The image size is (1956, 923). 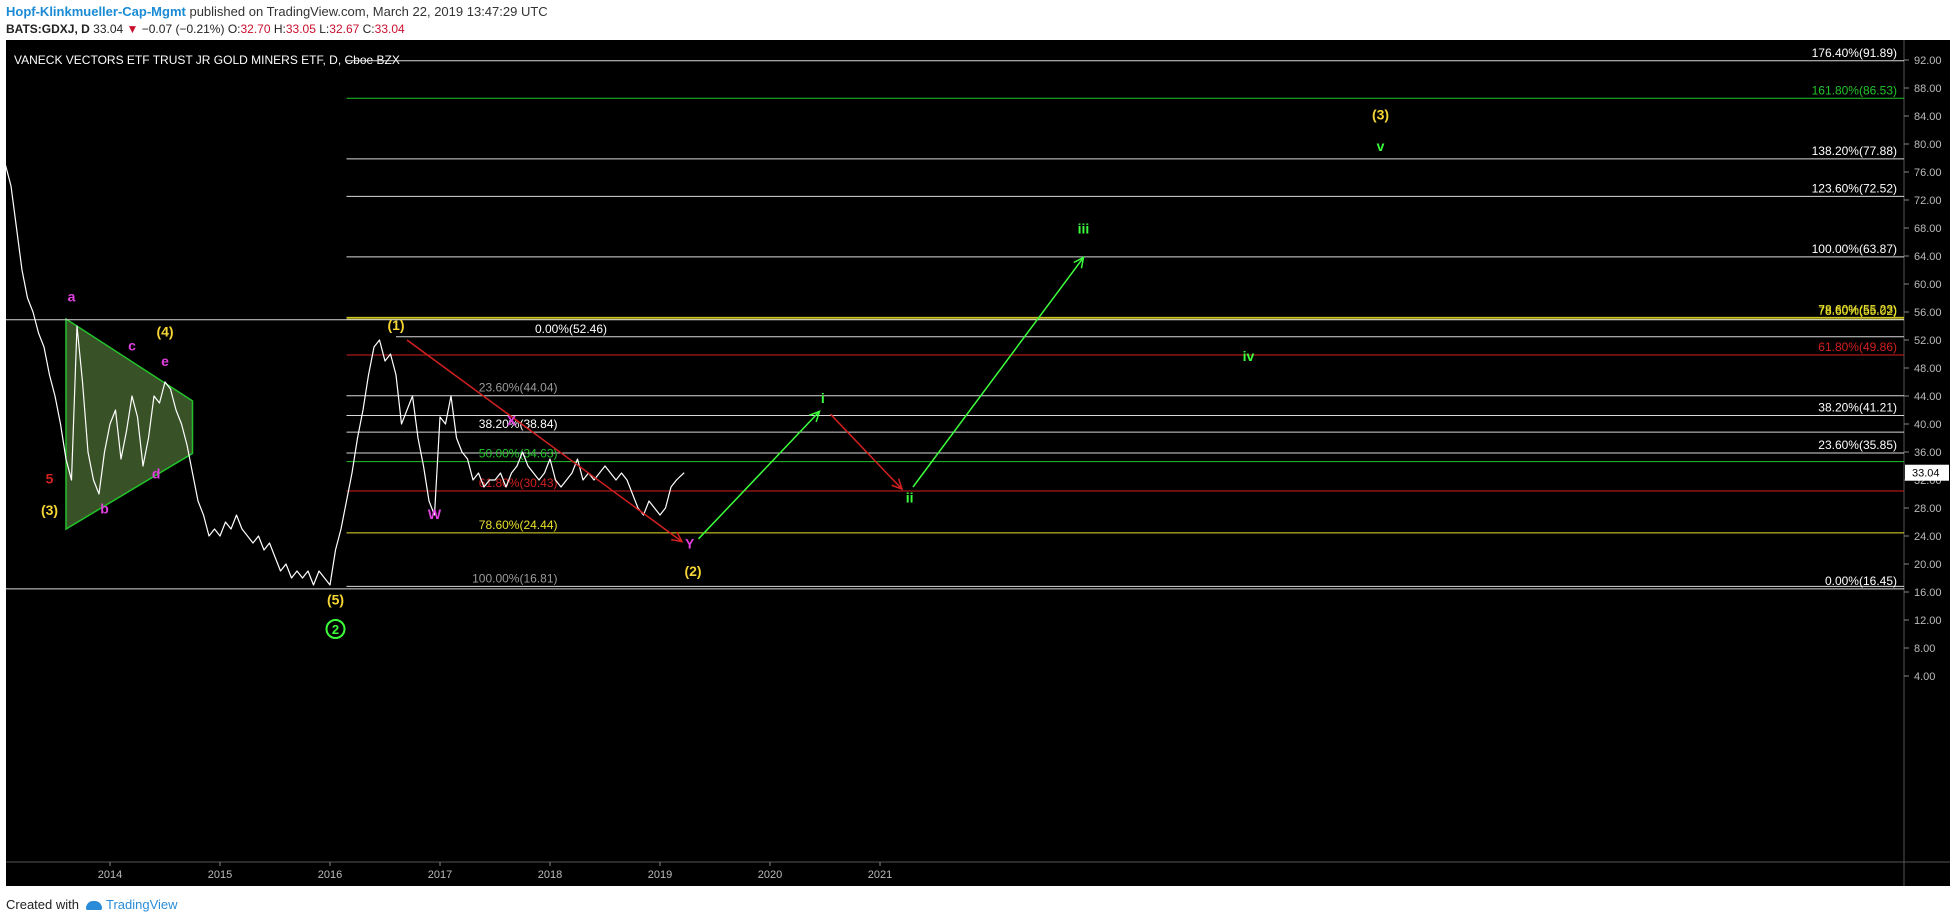 What do you see at coordinates (1854, 188) in the screenshot?
I see `level-label: 123.60%(72.52)` at bounding box center [1854, 188].